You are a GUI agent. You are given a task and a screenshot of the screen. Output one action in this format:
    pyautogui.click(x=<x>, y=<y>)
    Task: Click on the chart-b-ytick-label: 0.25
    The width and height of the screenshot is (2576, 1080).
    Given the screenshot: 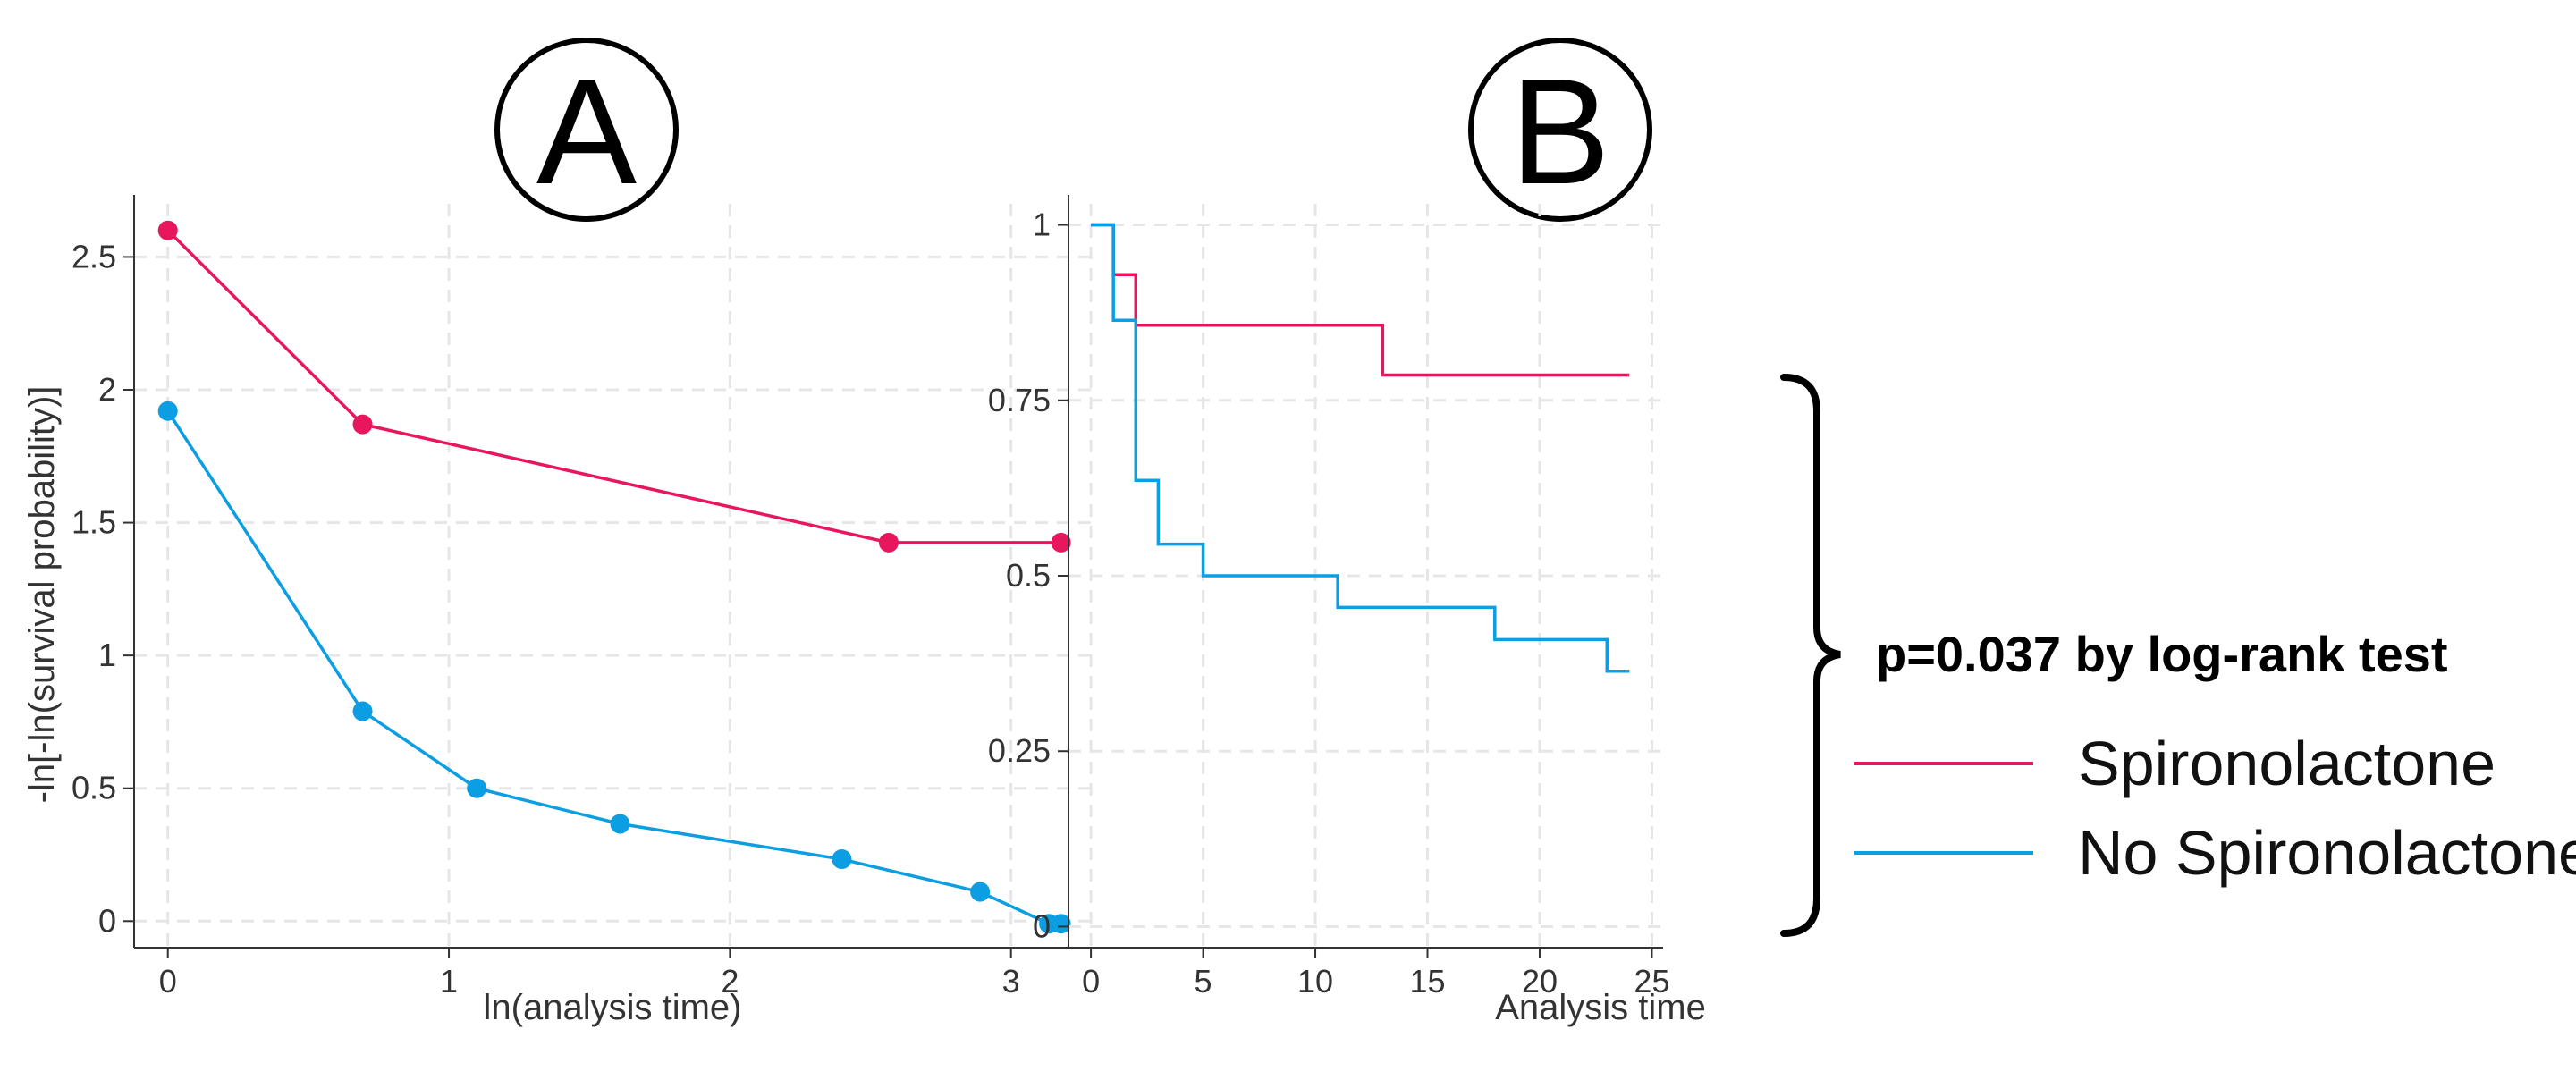 What is the action you would take?
    pyautogui.click(x=1019, y=750)
    